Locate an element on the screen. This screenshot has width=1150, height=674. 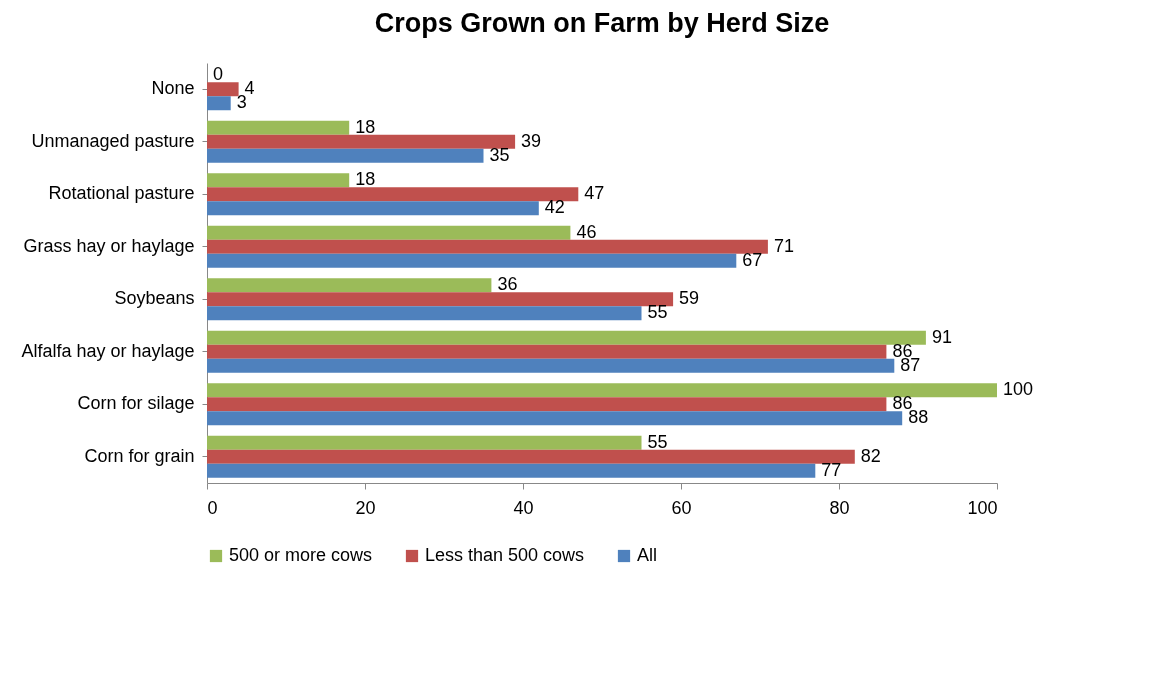
x-tick-label: 100 is located at coordinates (982, 507).